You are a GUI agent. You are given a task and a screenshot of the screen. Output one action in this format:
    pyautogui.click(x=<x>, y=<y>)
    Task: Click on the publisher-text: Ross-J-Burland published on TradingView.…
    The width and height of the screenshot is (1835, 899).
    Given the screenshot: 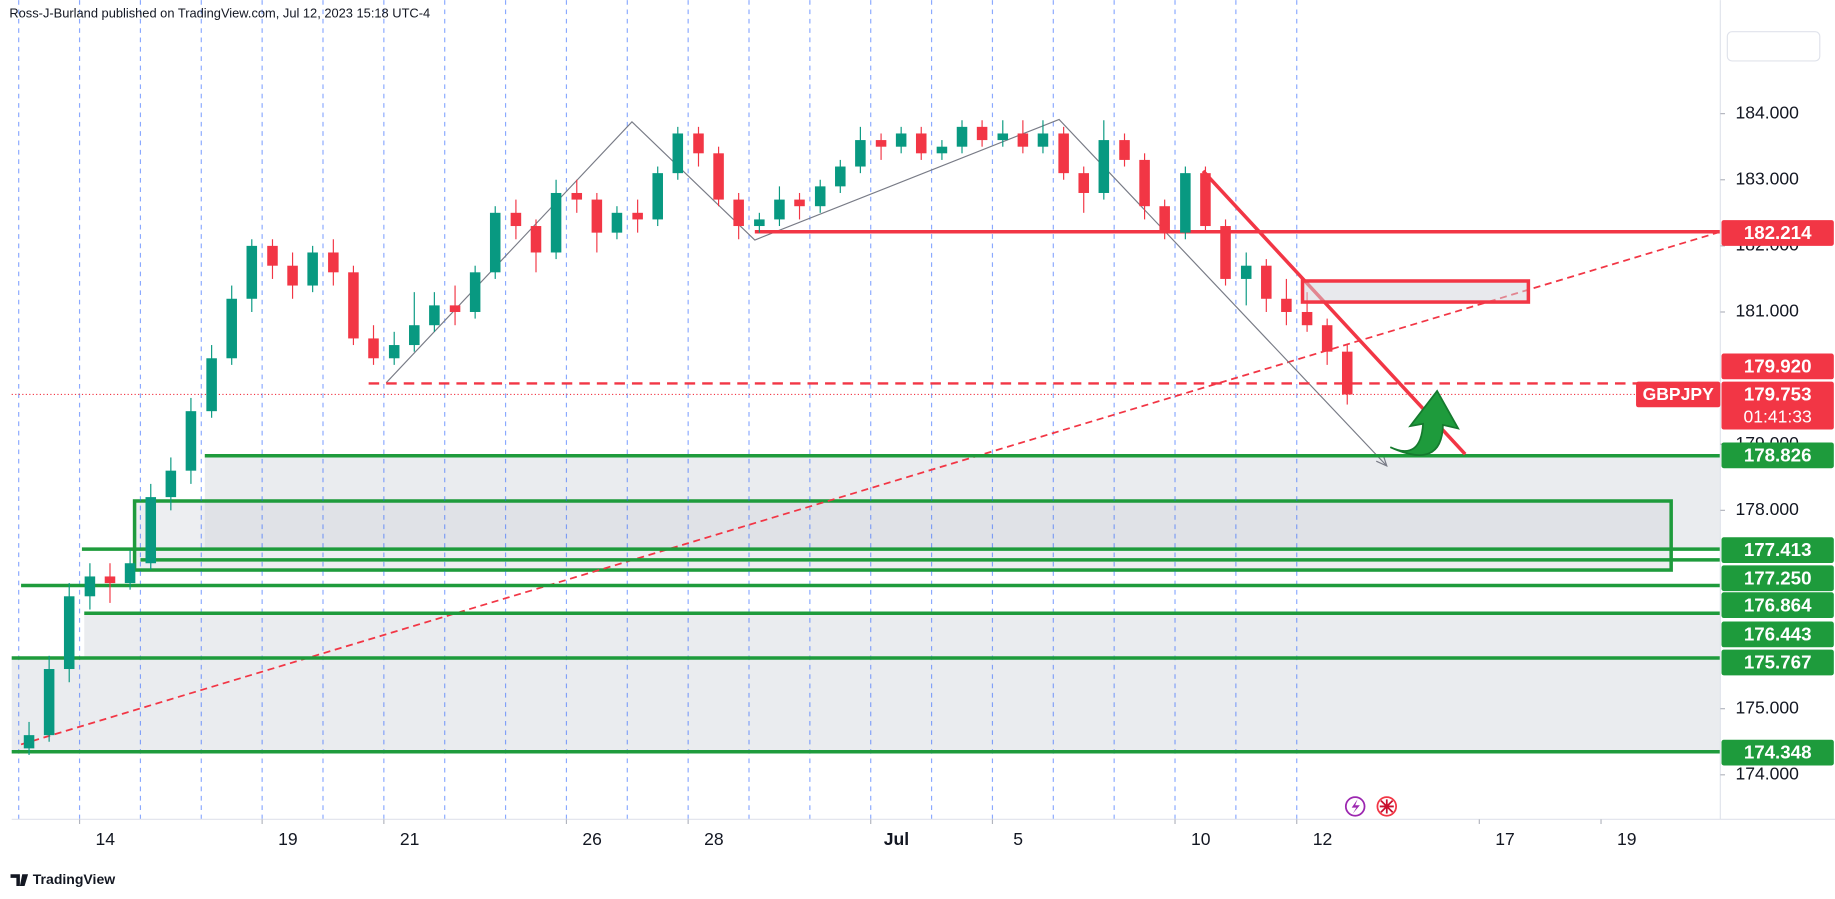 What is the action you would take?
    pyautogui.click(x=219, y=13)
    